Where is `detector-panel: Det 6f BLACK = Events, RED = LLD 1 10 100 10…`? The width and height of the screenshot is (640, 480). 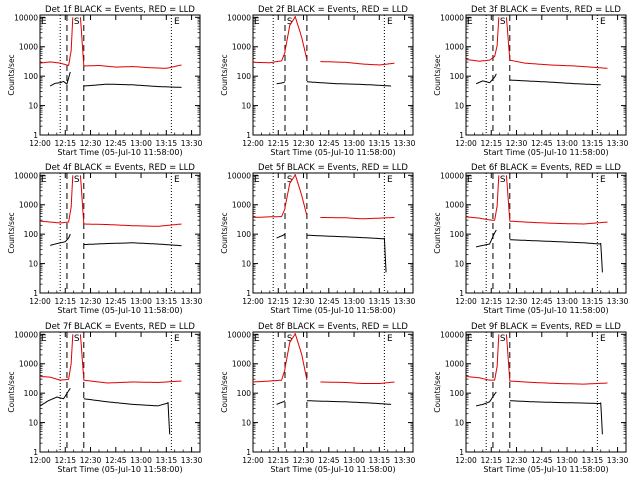
detector-panel: Det 6f BLACK = Events, RED = LLD 1 10 100 10… is located at coordinates (531, 239).